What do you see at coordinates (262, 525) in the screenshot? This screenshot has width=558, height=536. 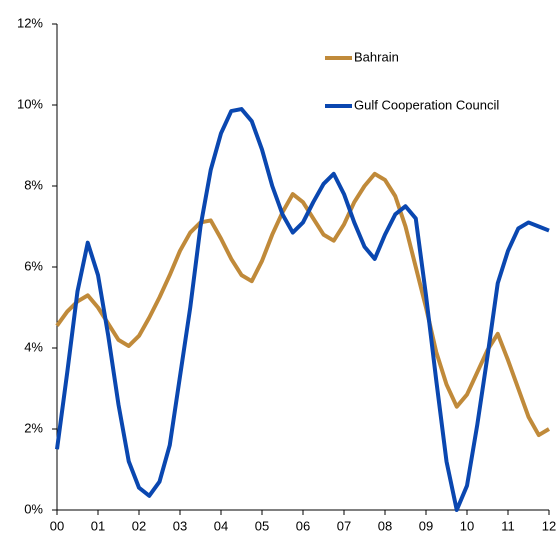 I see `x-tick-label: 05` at bounding box center [262, 525].